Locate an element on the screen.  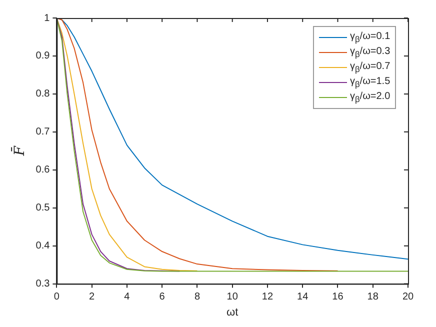
x-tick-label: 18 is located at coordinates (373, 297).